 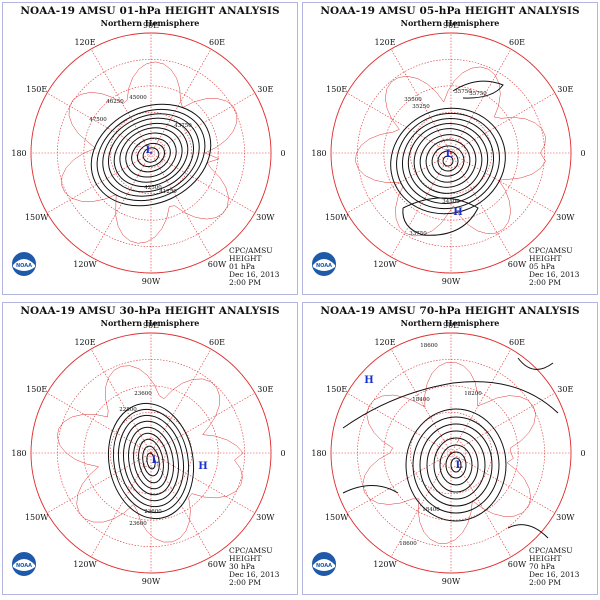 I want to click on panel-title: NOAA-19 AMSU 30-hPa HEIGHT ANALYSIS, so click(x=150, y=311).